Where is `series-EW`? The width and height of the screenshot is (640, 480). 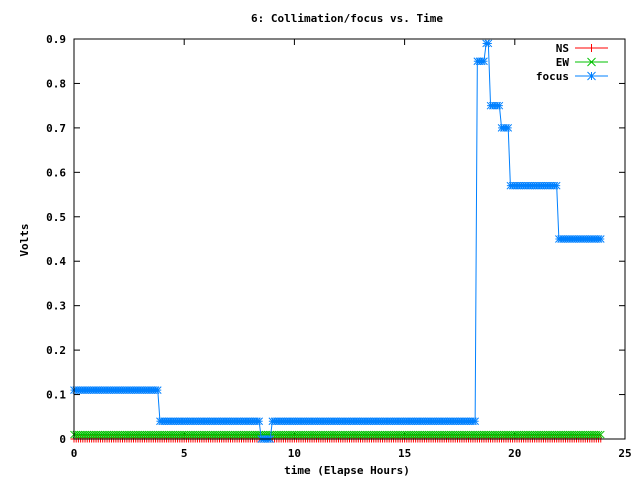
series-EW is located at coordinates (337, 434).